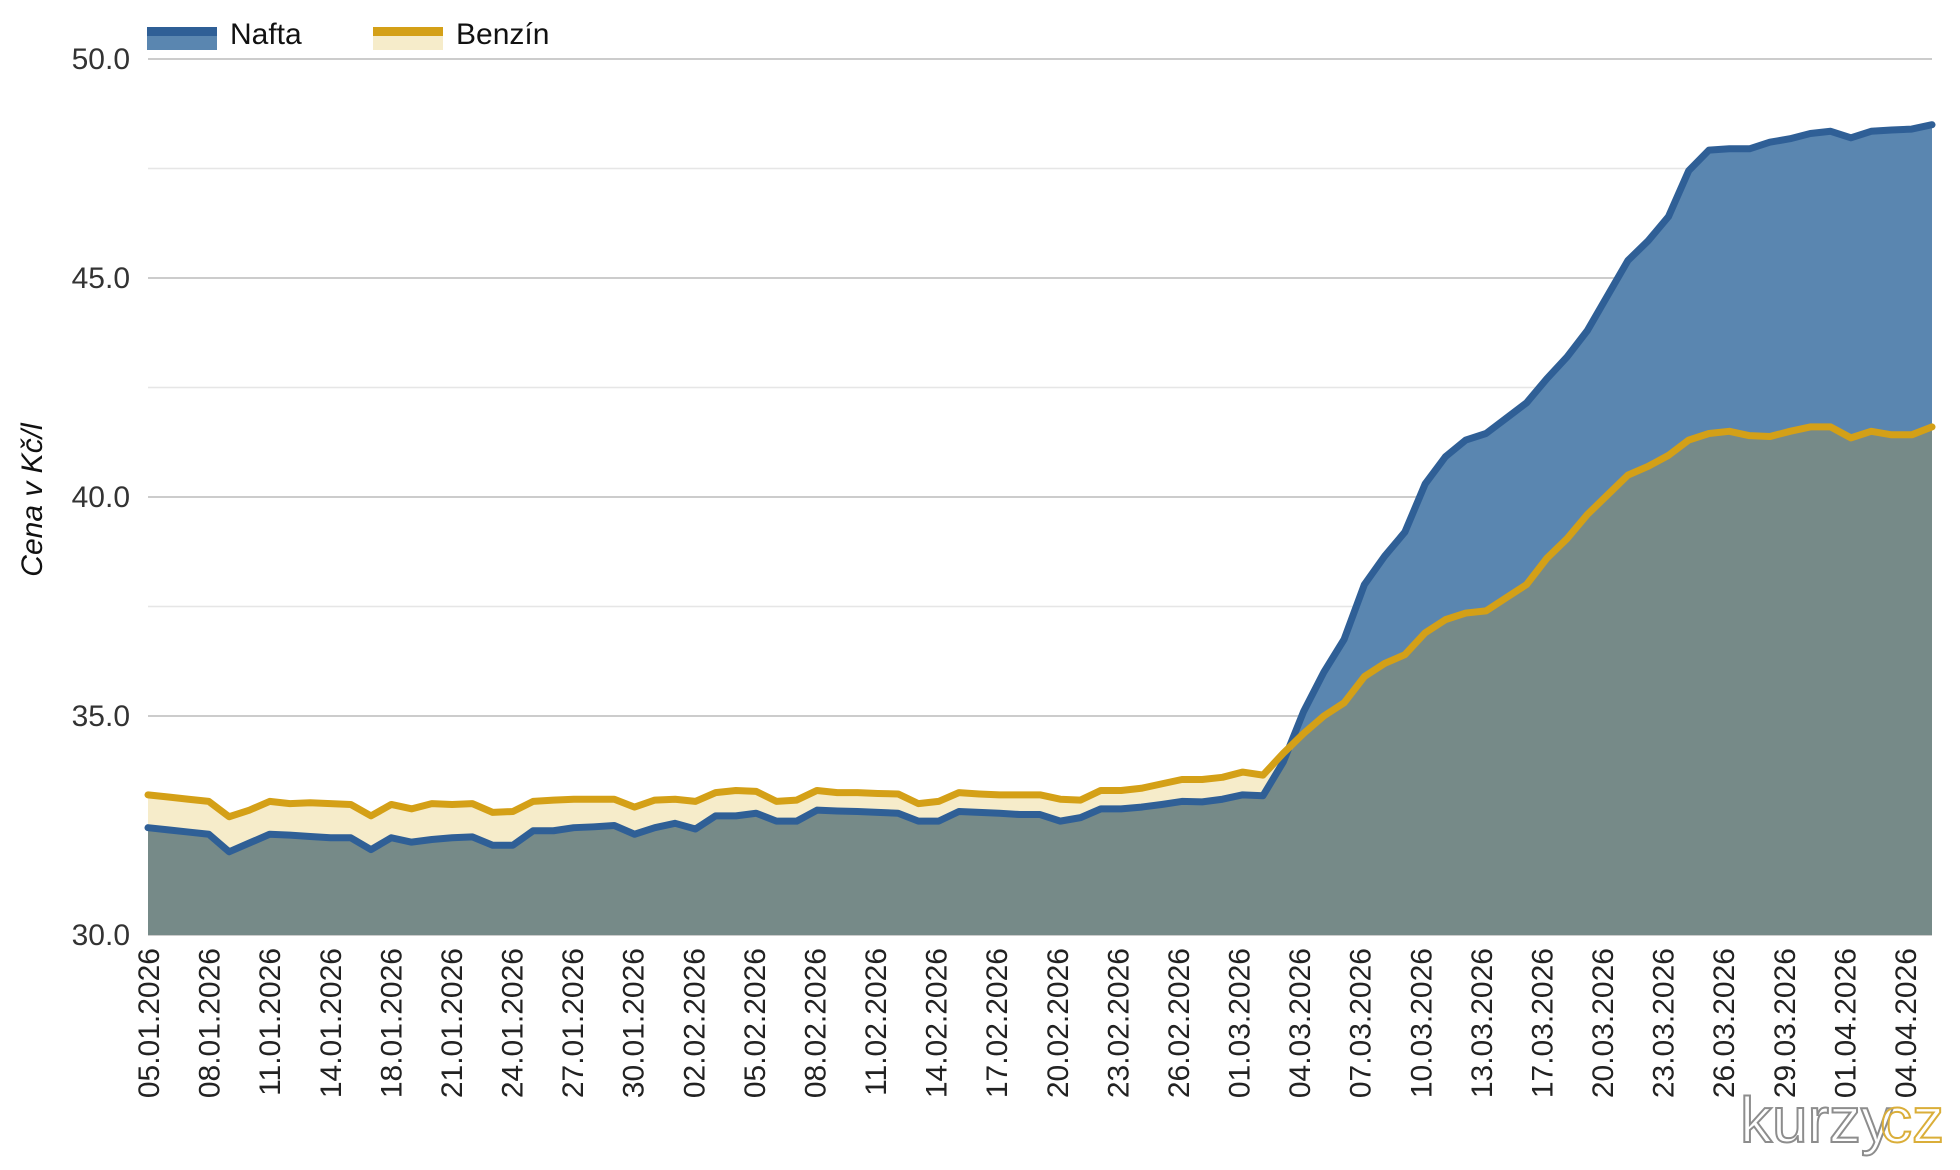 The image size is (1960, 1170). What do you see at coordinates (331, 1023) in the screenshot?
I see `x-tick-label: 14.01.2026` at bounding box center [331, 1023].